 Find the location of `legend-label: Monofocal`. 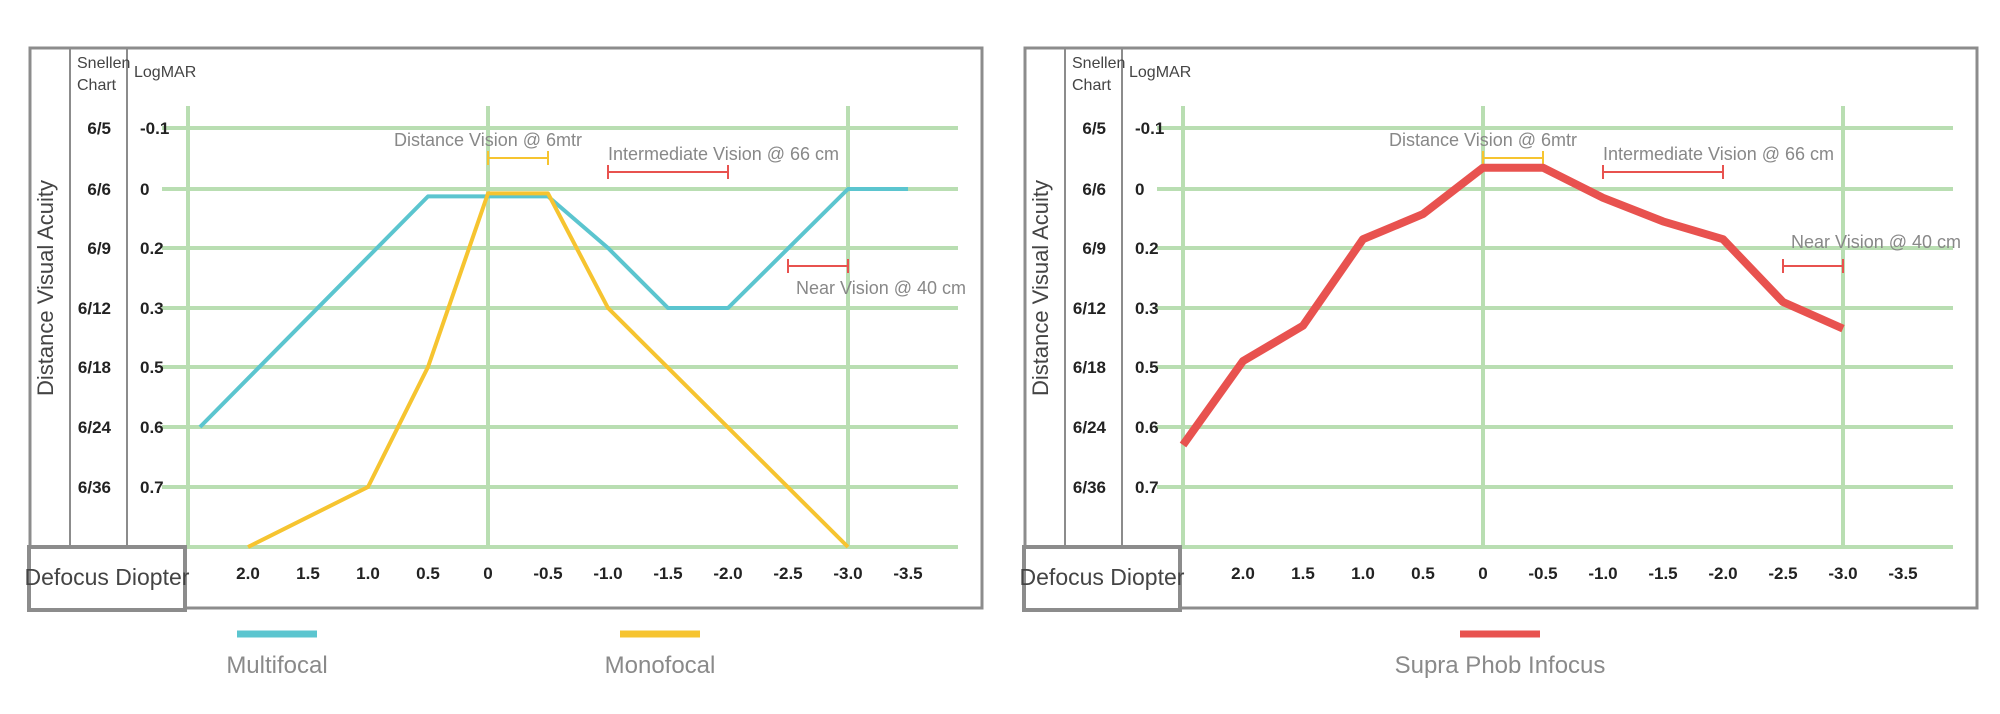

legend-label: Monofocal is located at coordinates (660, 665).